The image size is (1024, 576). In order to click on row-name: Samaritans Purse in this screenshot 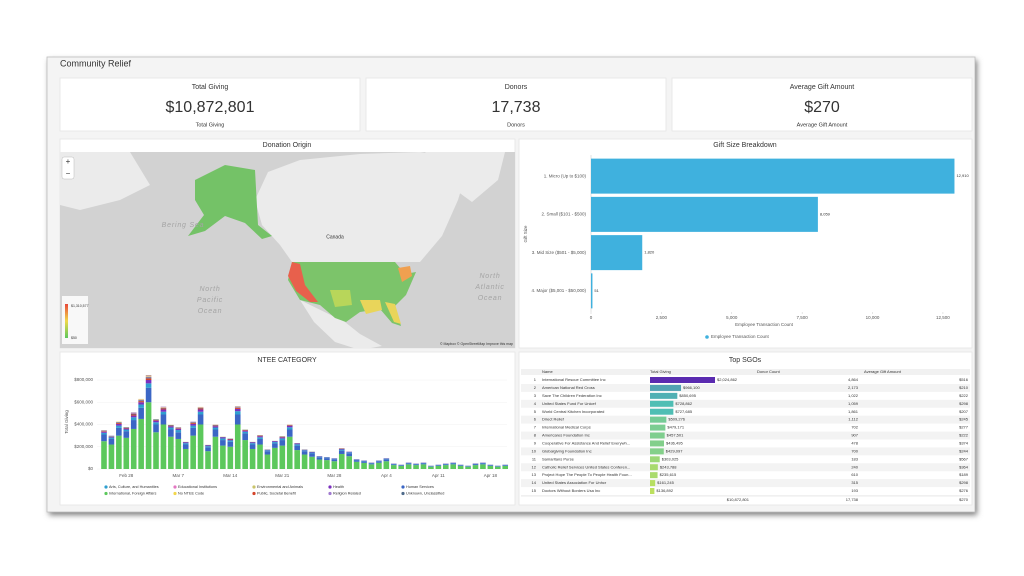, I will do `click(558, 458)`.